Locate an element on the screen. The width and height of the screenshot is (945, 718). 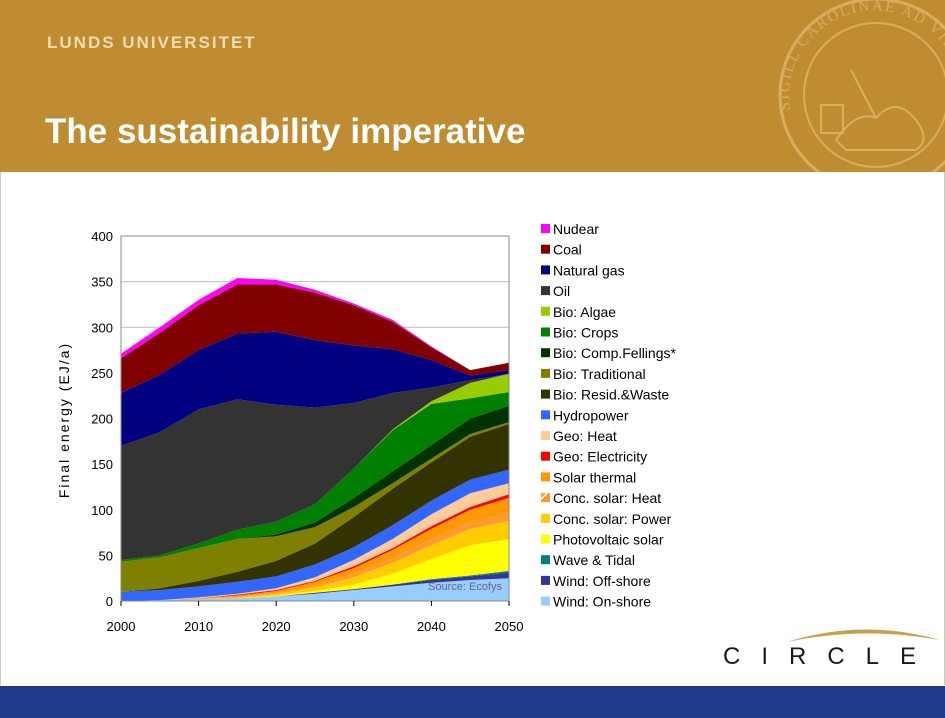
area-series-bio-algae is located at coordinates (315, 466).